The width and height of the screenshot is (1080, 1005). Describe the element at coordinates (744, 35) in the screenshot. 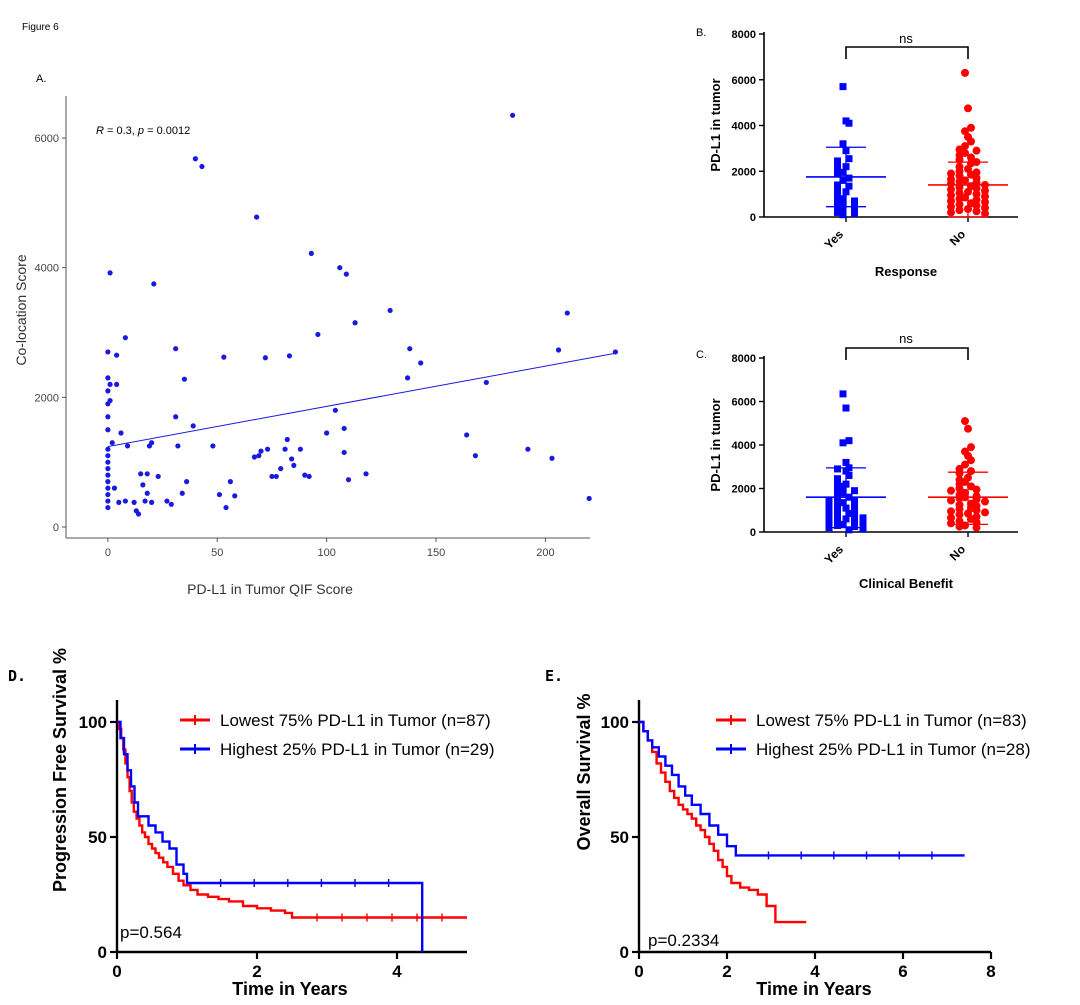

I see `b-y-tick-label: 8000` at that location.